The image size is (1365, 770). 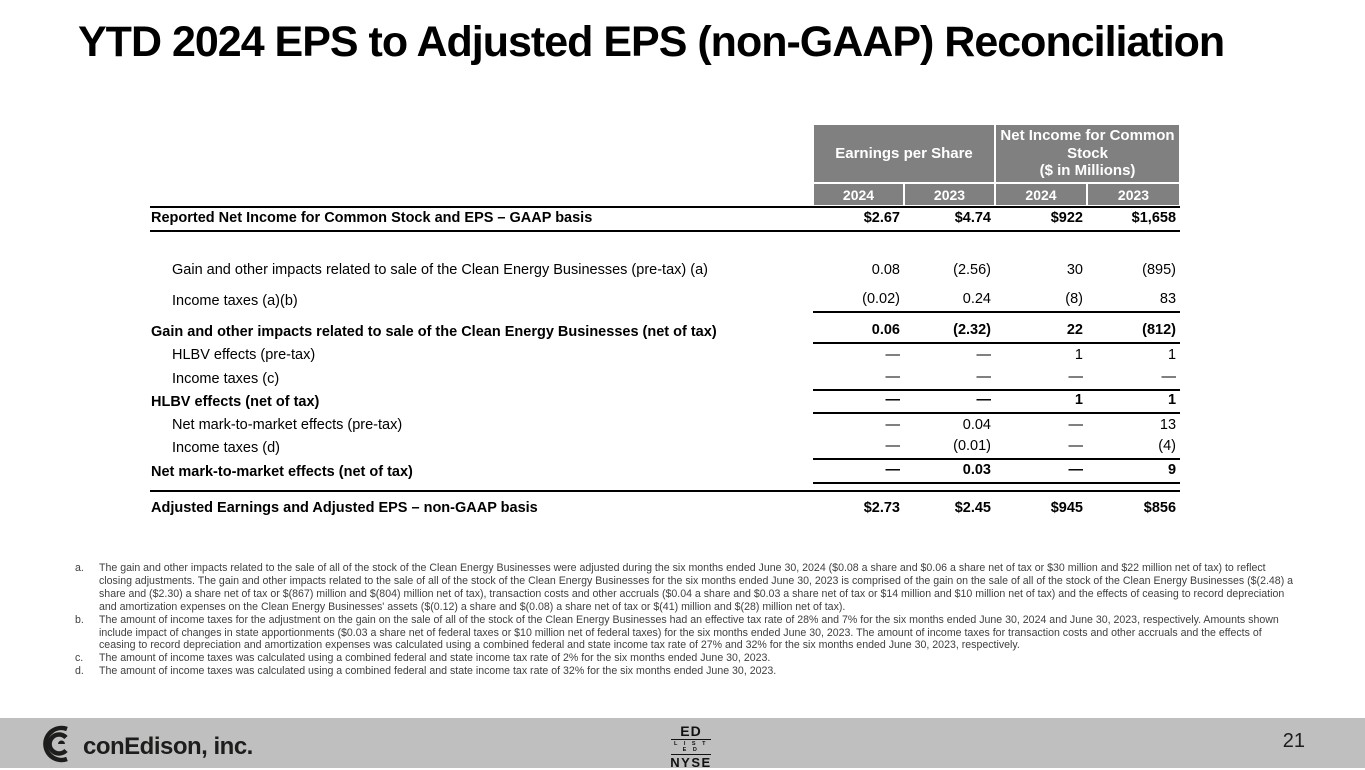 I want to click on footnote-marker: b., so click(x=79, y=619).